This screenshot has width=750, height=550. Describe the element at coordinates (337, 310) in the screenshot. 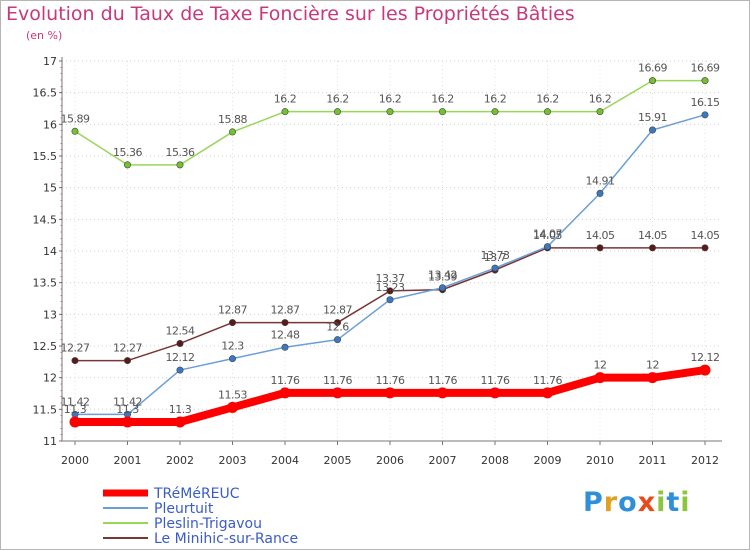

I see `data-label: 12.87` at that location.